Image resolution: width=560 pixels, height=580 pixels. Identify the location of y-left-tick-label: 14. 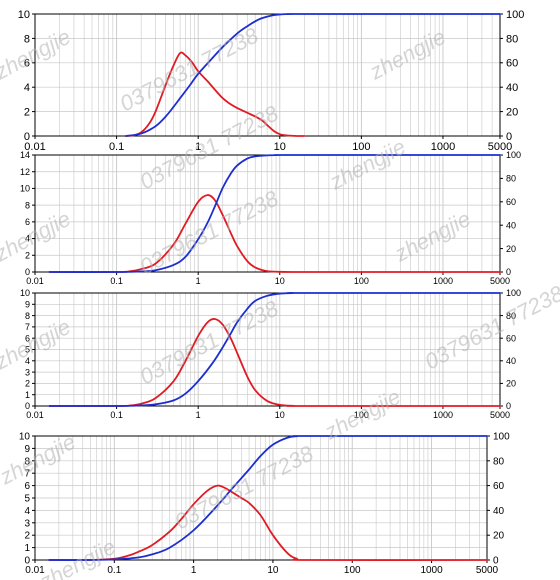
(25, 155).